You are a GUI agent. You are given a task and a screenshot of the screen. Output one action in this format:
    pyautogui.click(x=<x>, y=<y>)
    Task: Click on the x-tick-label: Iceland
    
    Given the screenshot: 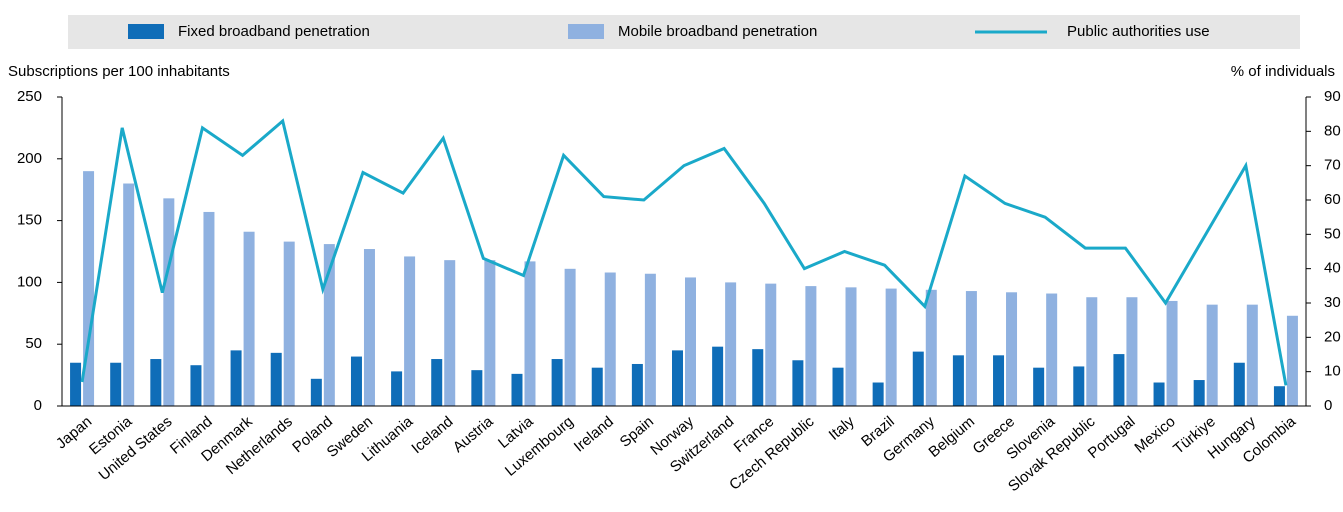 What is the action you would take?
    pyautogui.click(x=432, y=435)
    